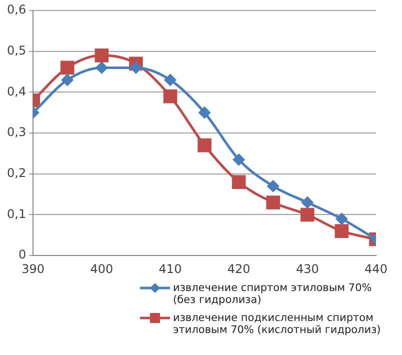 This screenshot has width=402, height=355. I want to click on y-tick-label: 0,5, so click(16, 50).